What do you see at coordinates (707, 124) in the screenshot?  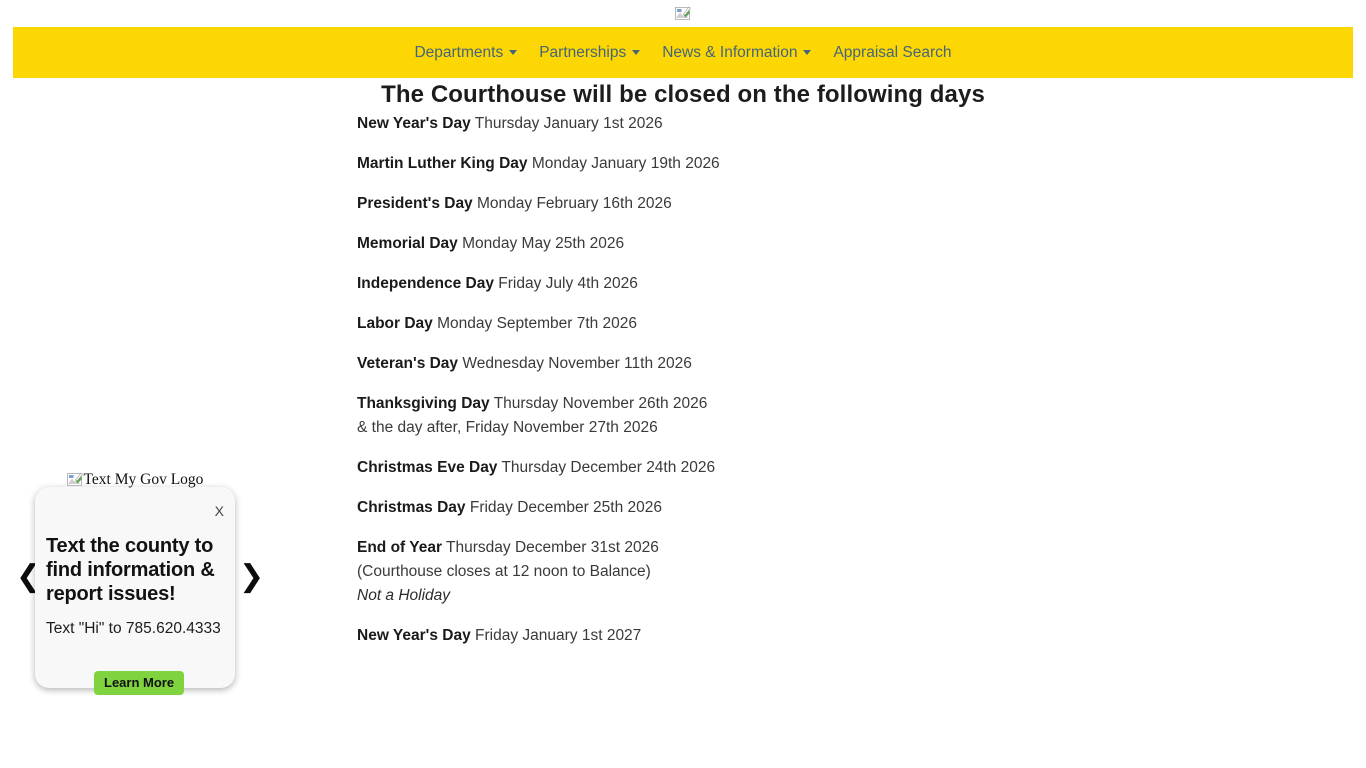 I see `list-item: New Year's Day Thursday January 1st 2026` at bounding box center [707, 124].